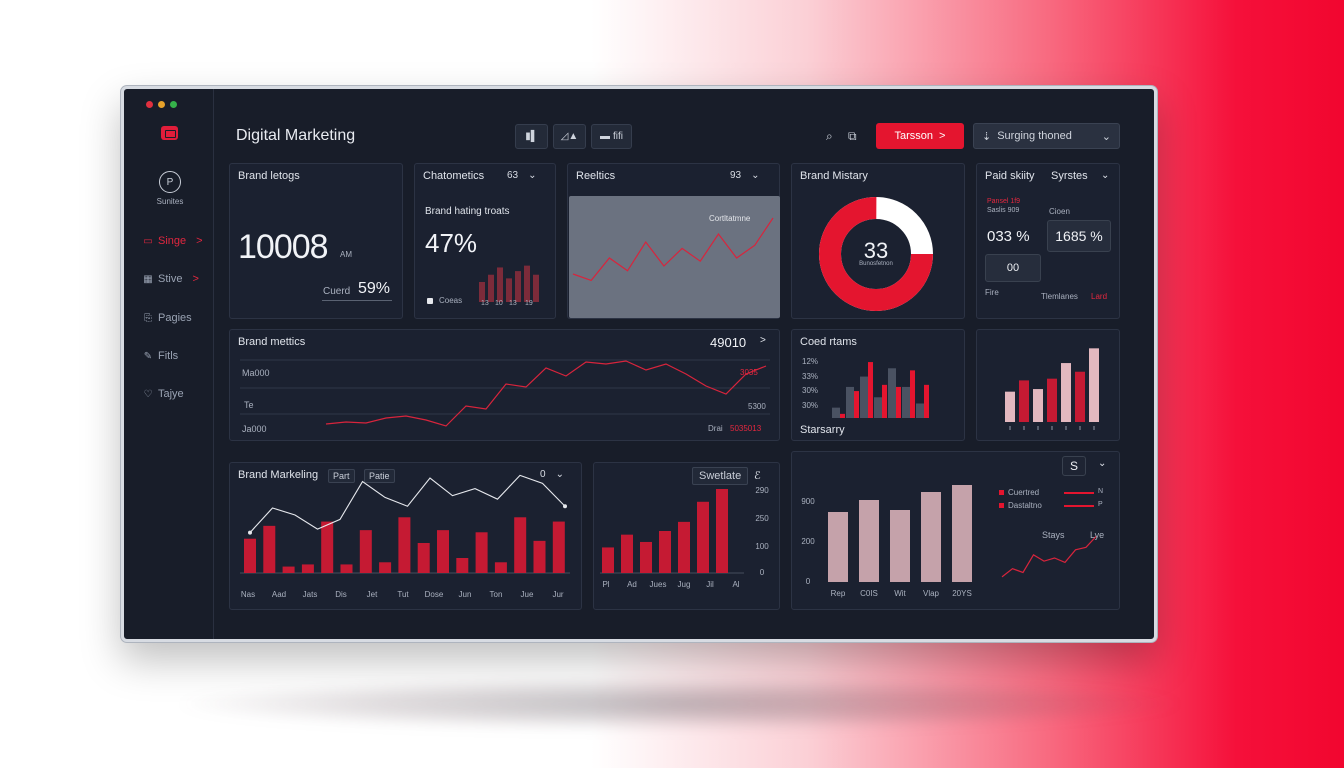 This screenshot has width=1344, height=768. I want to click on sidebar-item-fitls: ✎ Fitls, so click(160, 356).